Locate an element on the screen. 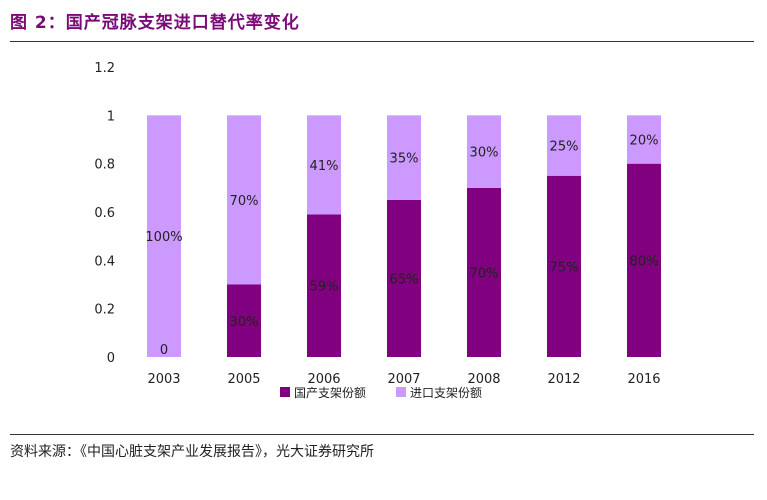  bar-imported-2012 is located at coordinates (564, 145).